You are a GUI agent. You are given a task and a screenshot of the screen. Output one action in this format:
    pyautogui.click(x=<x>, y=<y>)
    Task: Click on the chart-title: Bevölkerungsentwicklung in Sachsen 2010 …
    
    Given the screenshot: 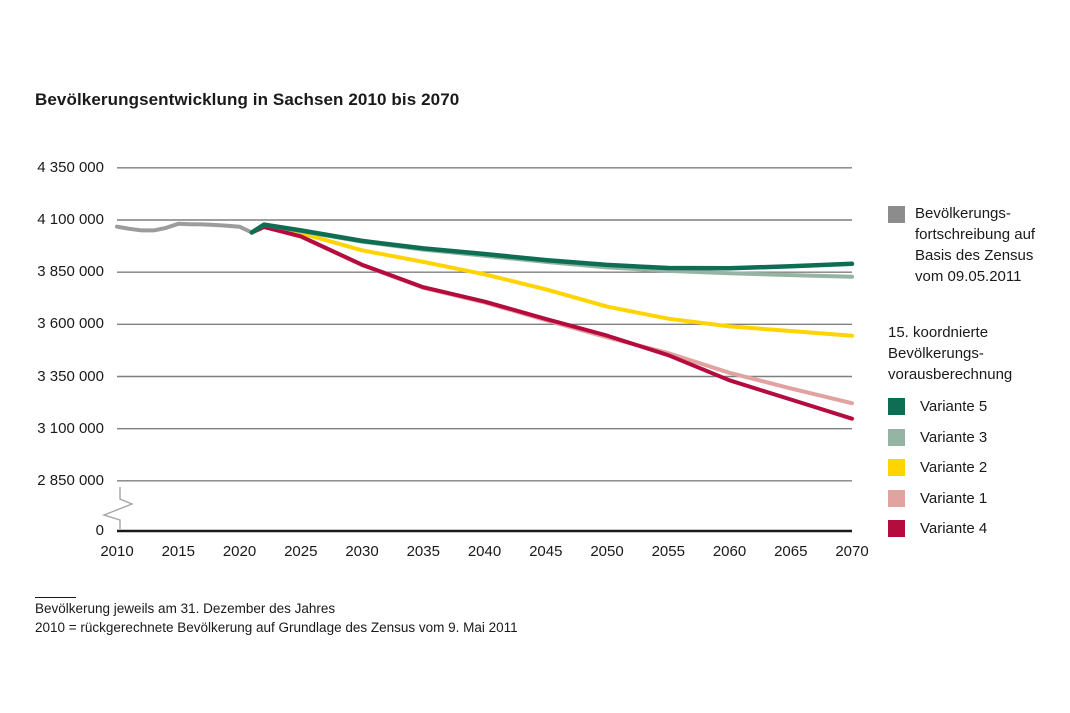 What is the action you would take?
    pyautogui.click(x=247, y=99)
    